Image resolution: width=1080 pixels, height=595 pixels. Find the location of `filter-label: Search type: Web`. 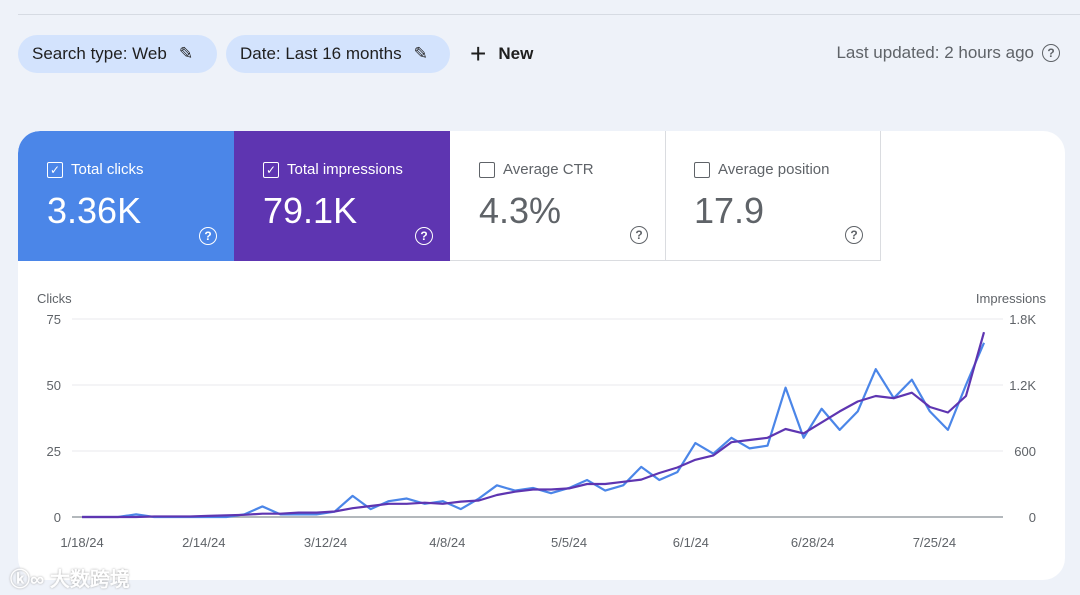

filter-label: Search type: Web is located at coordinates (99, 53).